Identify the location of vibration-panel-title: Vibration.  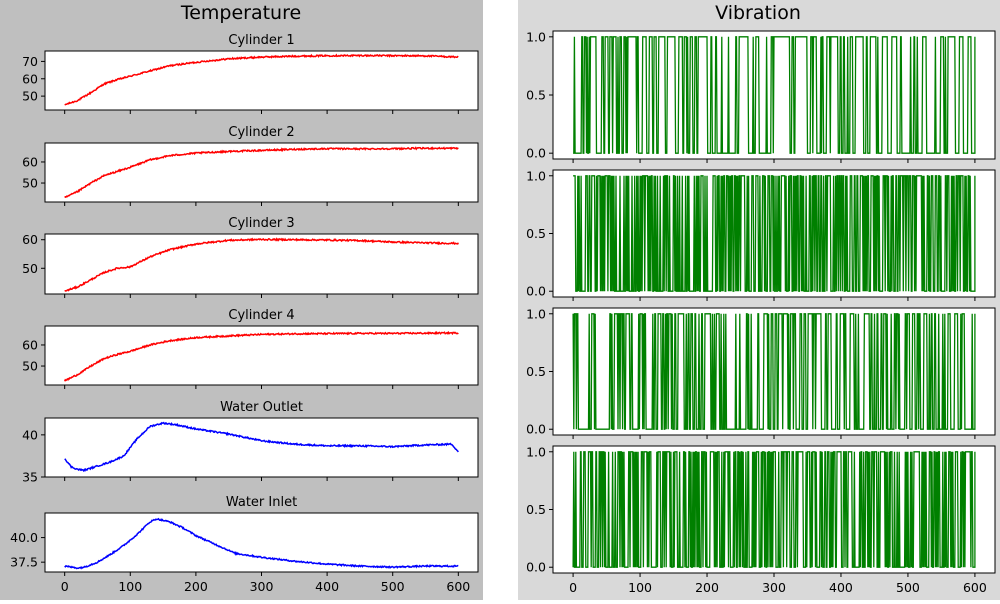
(758, 13).